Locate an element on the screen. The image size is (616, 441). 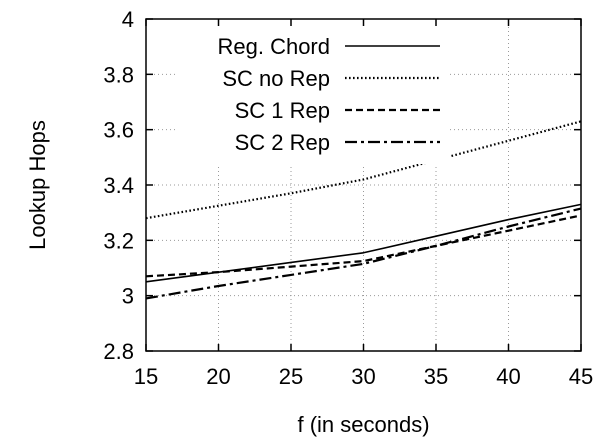
legend-label: SC 2 Rep is located at coordinates (282, 142).